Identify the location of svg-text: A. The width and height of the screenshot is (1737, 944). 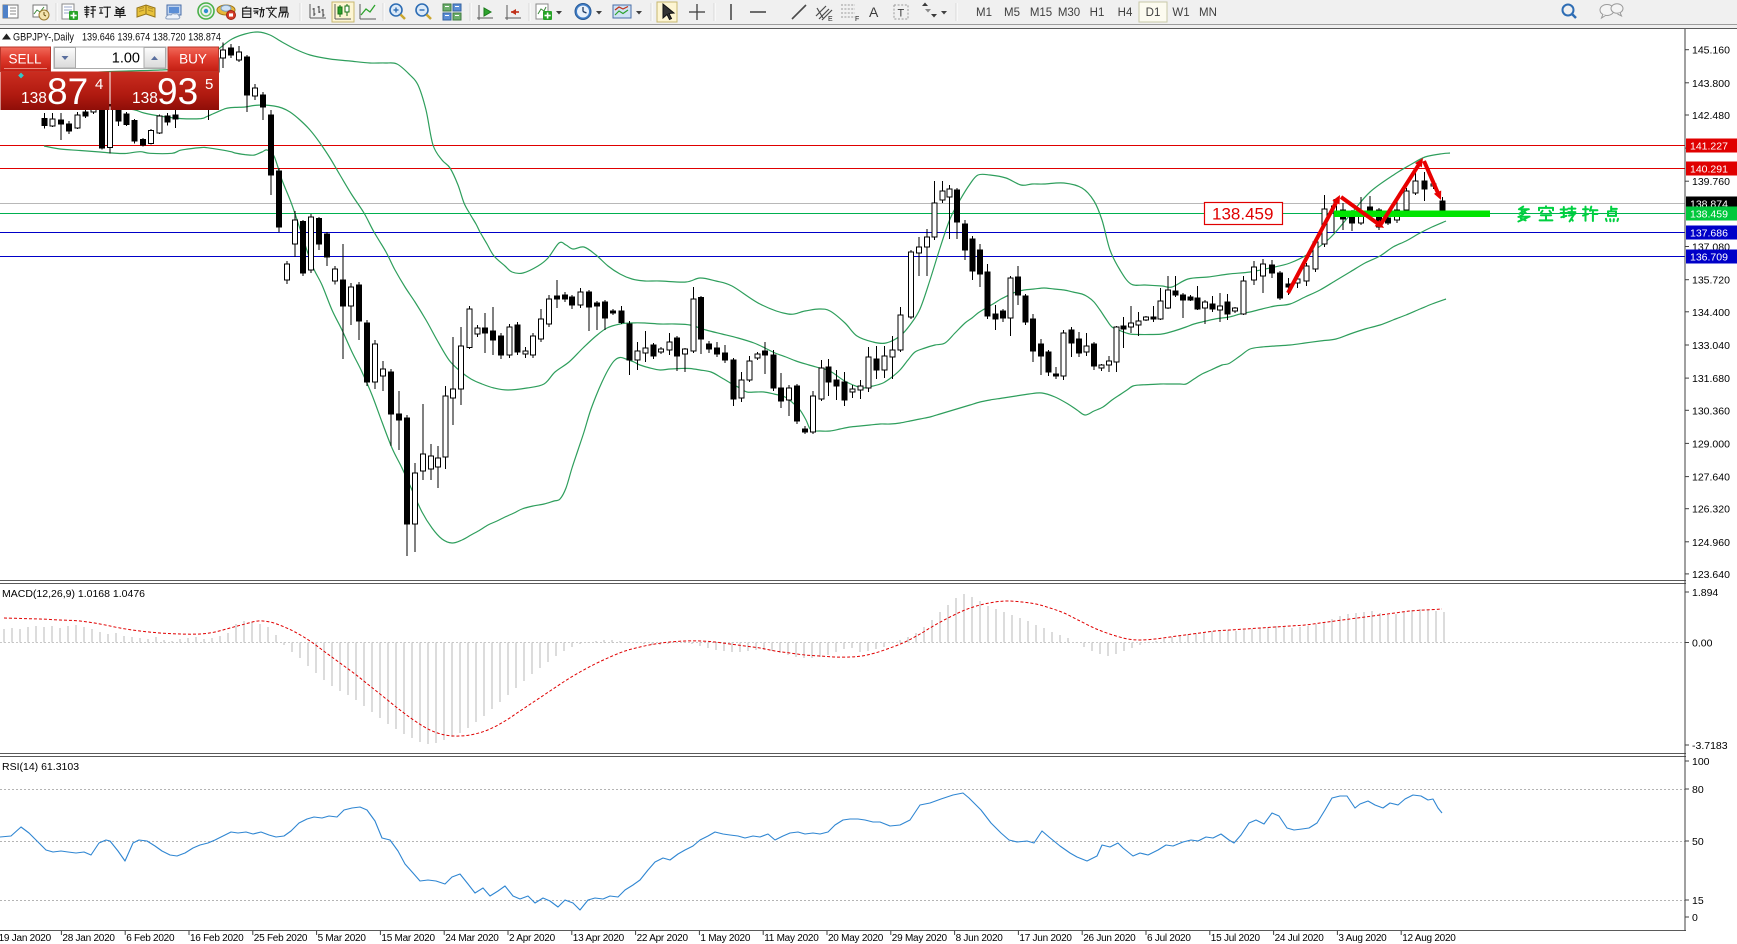
(874, 12).